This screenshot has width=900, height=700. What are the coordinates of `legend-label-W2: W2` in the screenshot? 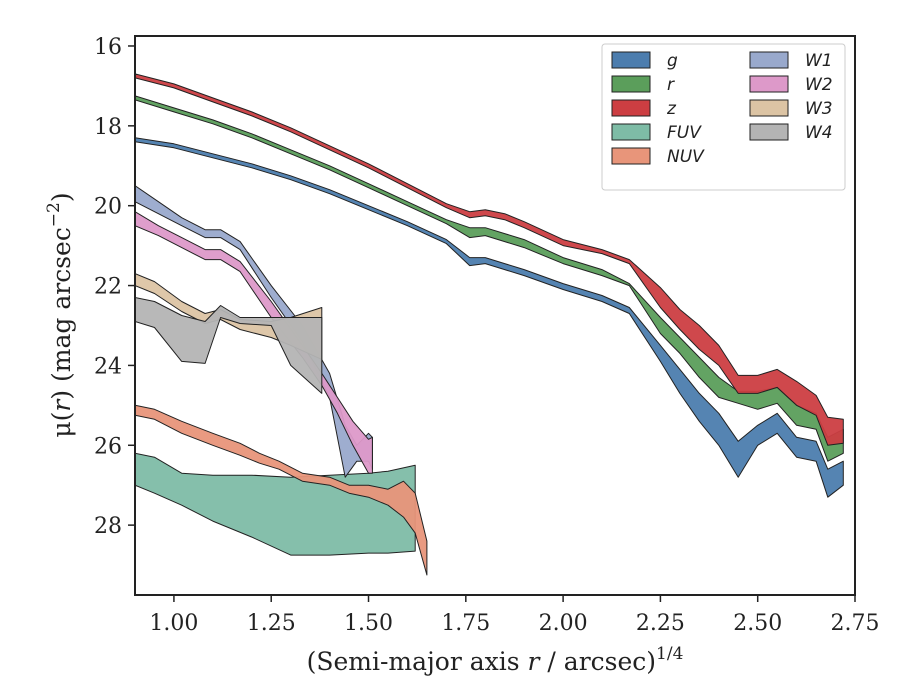 It's located at (819, 85).